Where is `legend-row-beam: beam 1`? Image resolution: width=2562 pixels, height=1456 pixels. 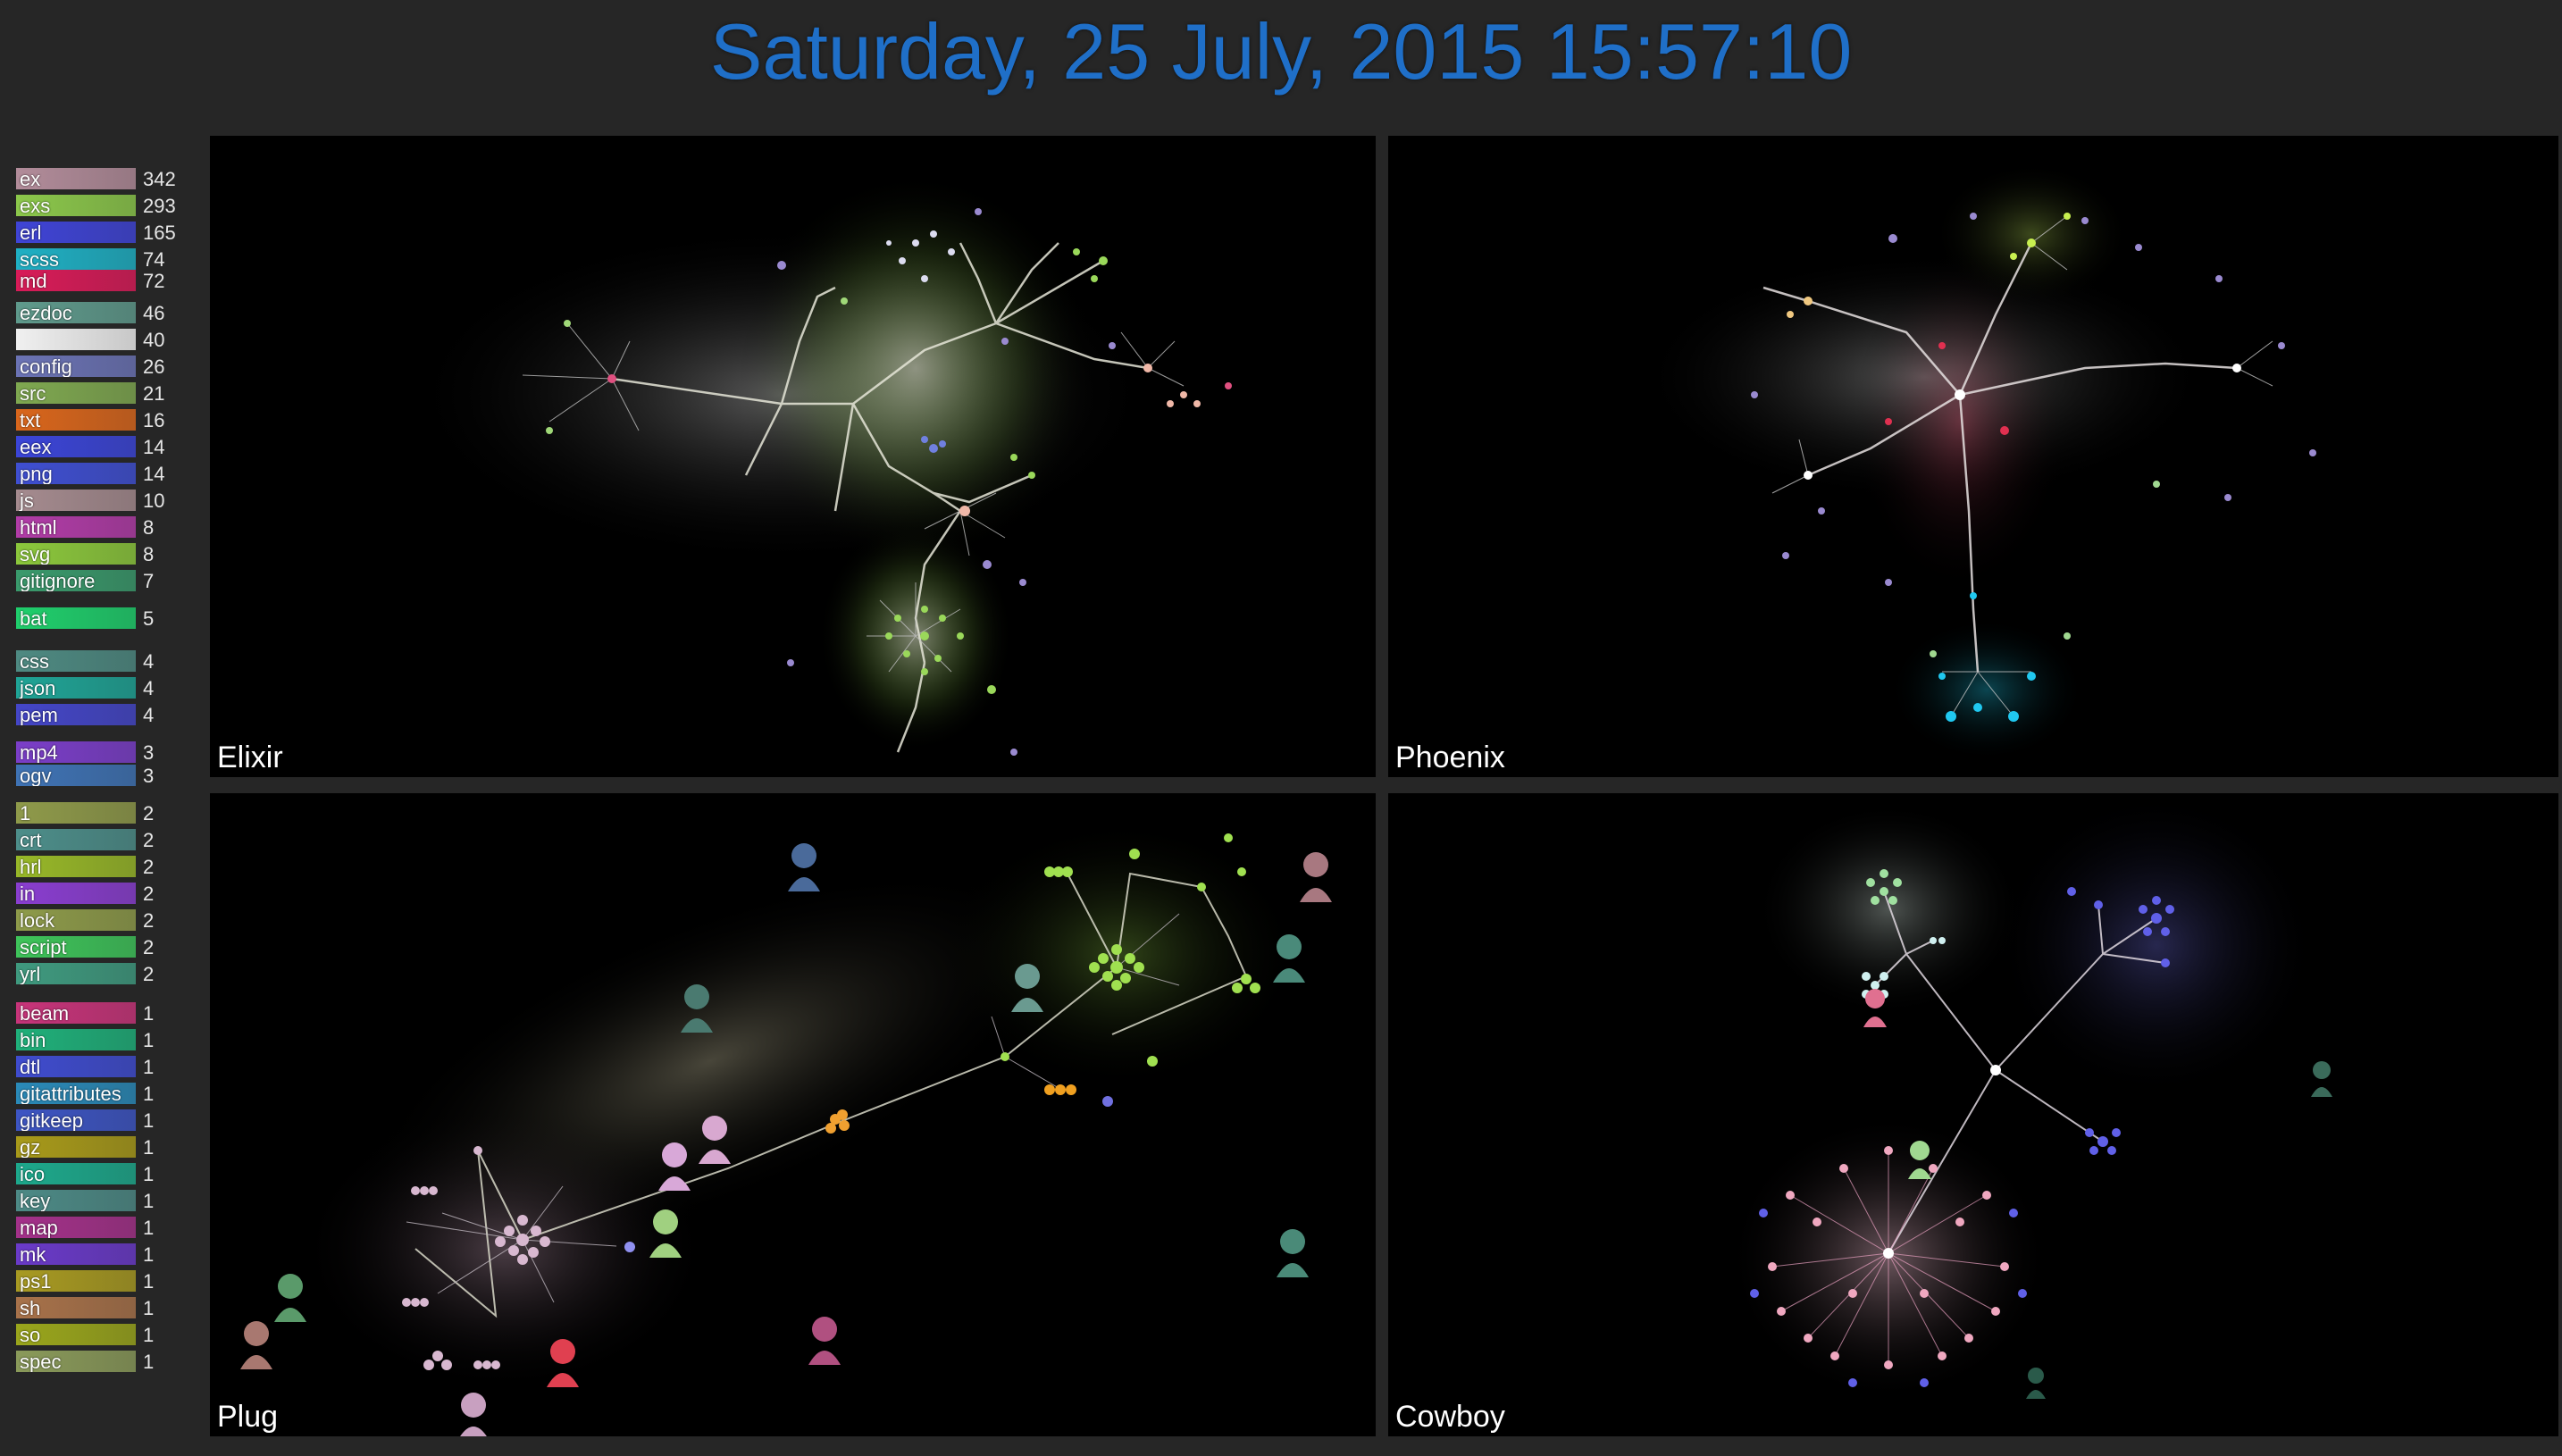 legend-row-beam: beam 1 is located at coordinates (114, 1013).